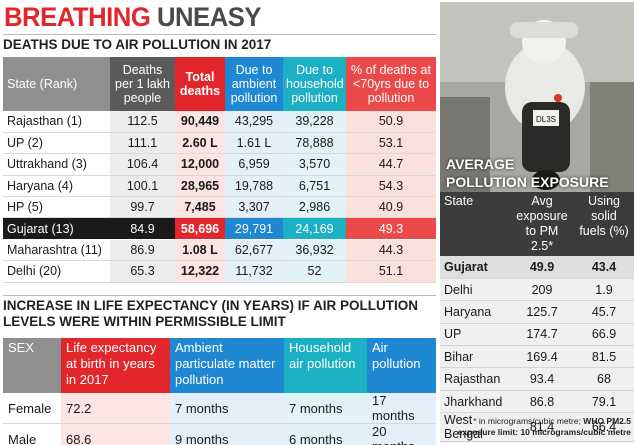 The width and height of the screenshot is (635, 445). What do you see at coordinates (77, 17) in the screenshot?
I see `headline-part1: BREATHING` at bounding box center [77, 17].